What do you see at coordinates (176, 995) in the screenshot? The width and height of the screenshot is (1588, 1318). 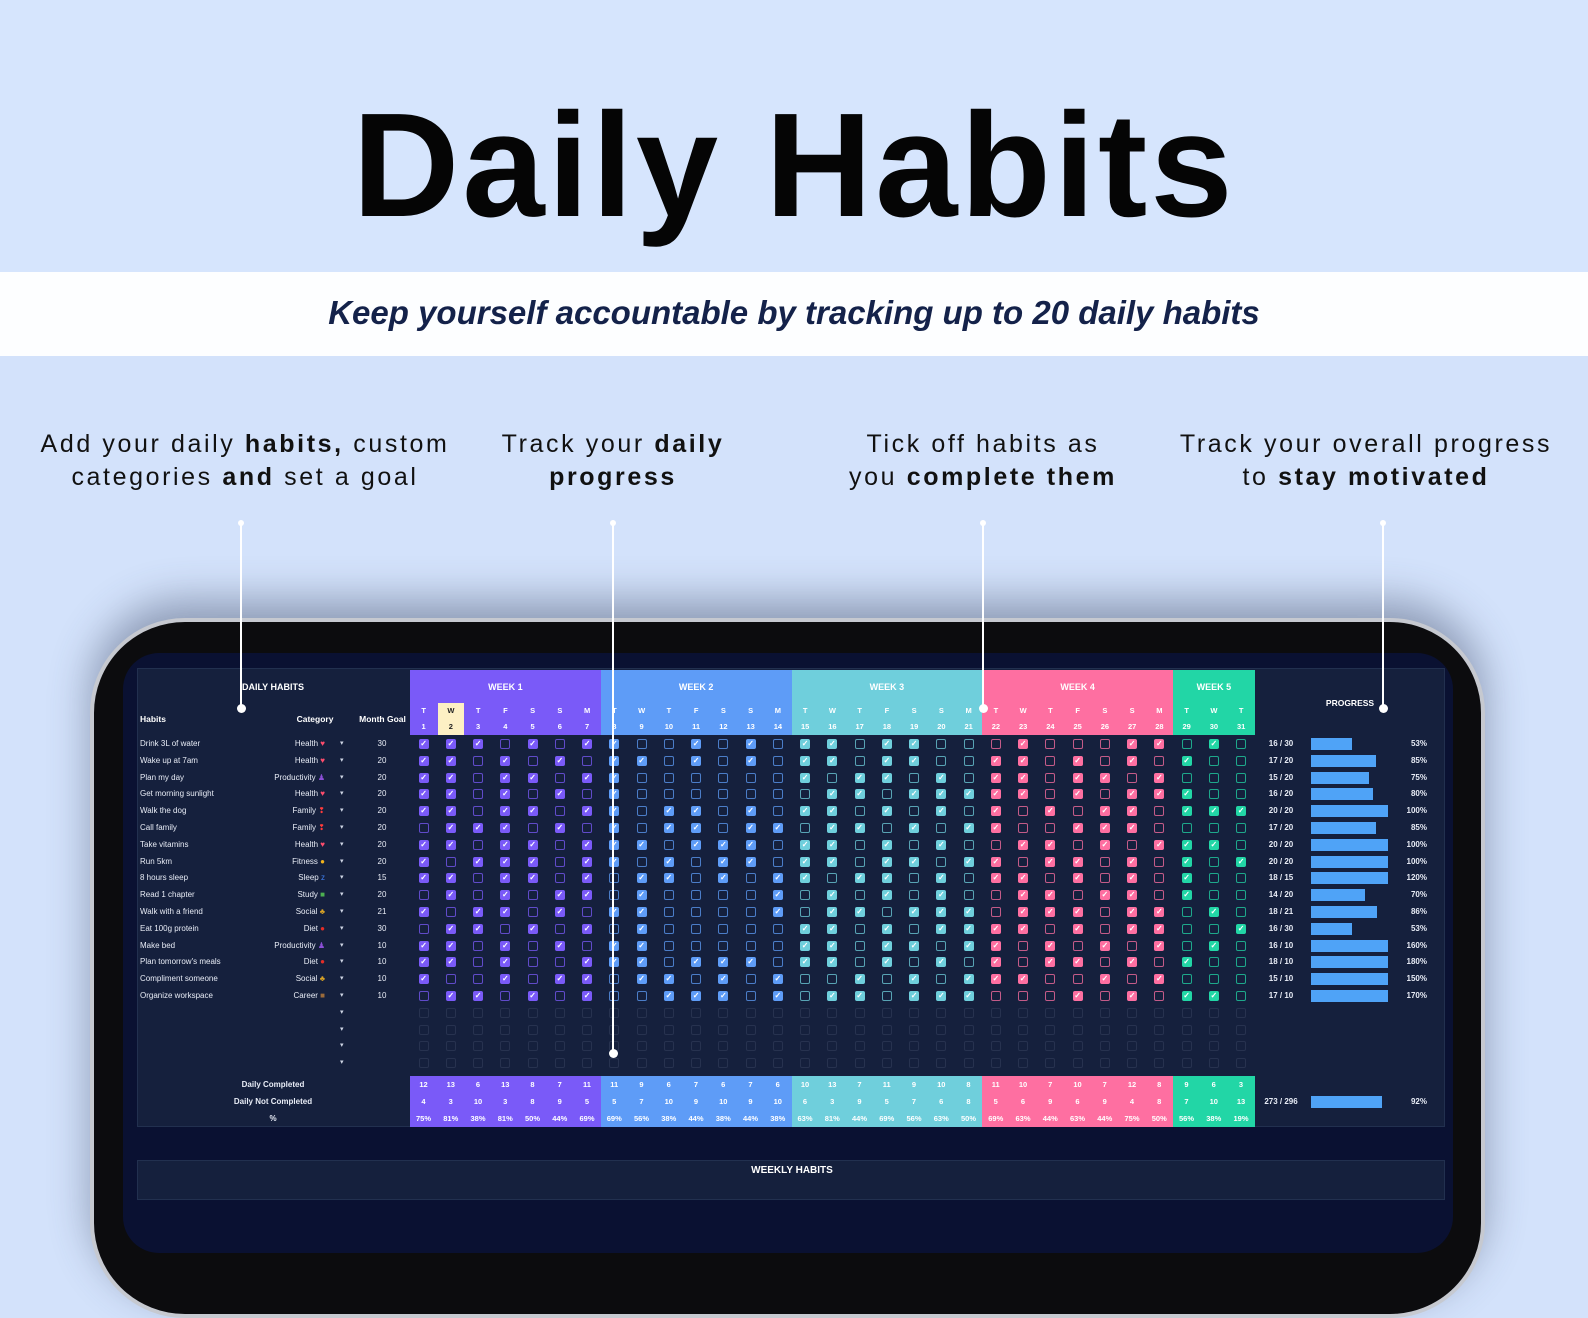 I see `habit-name: Organize workspace` at bounding box center [176, 995].